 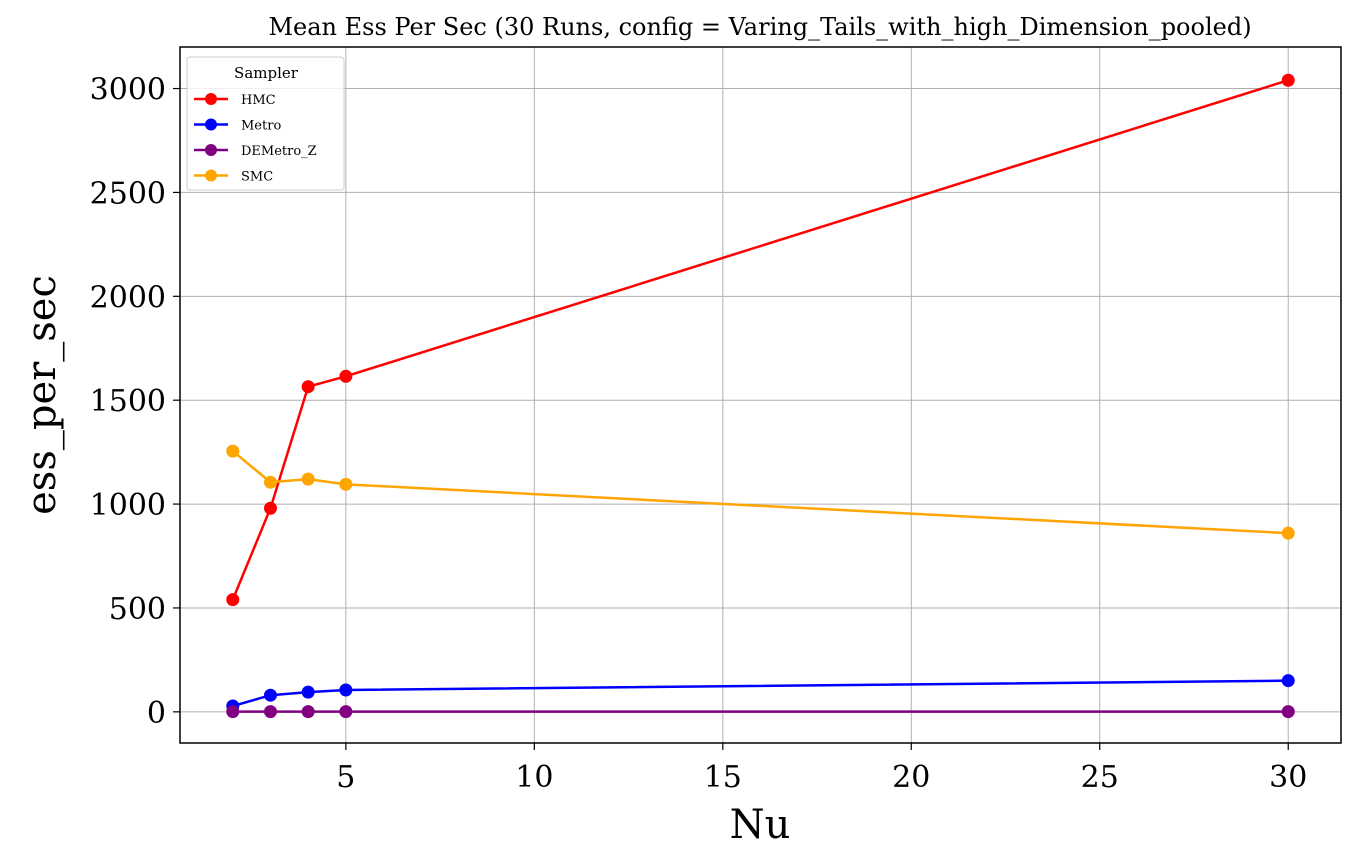 I want to click on series-metro, so click(x=760, y=693).